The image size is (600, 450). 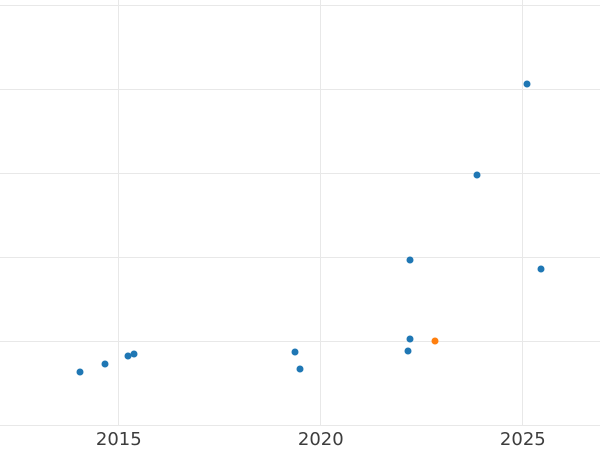 I want to click on scatter-point-highlight, so click(x=435, y=341).